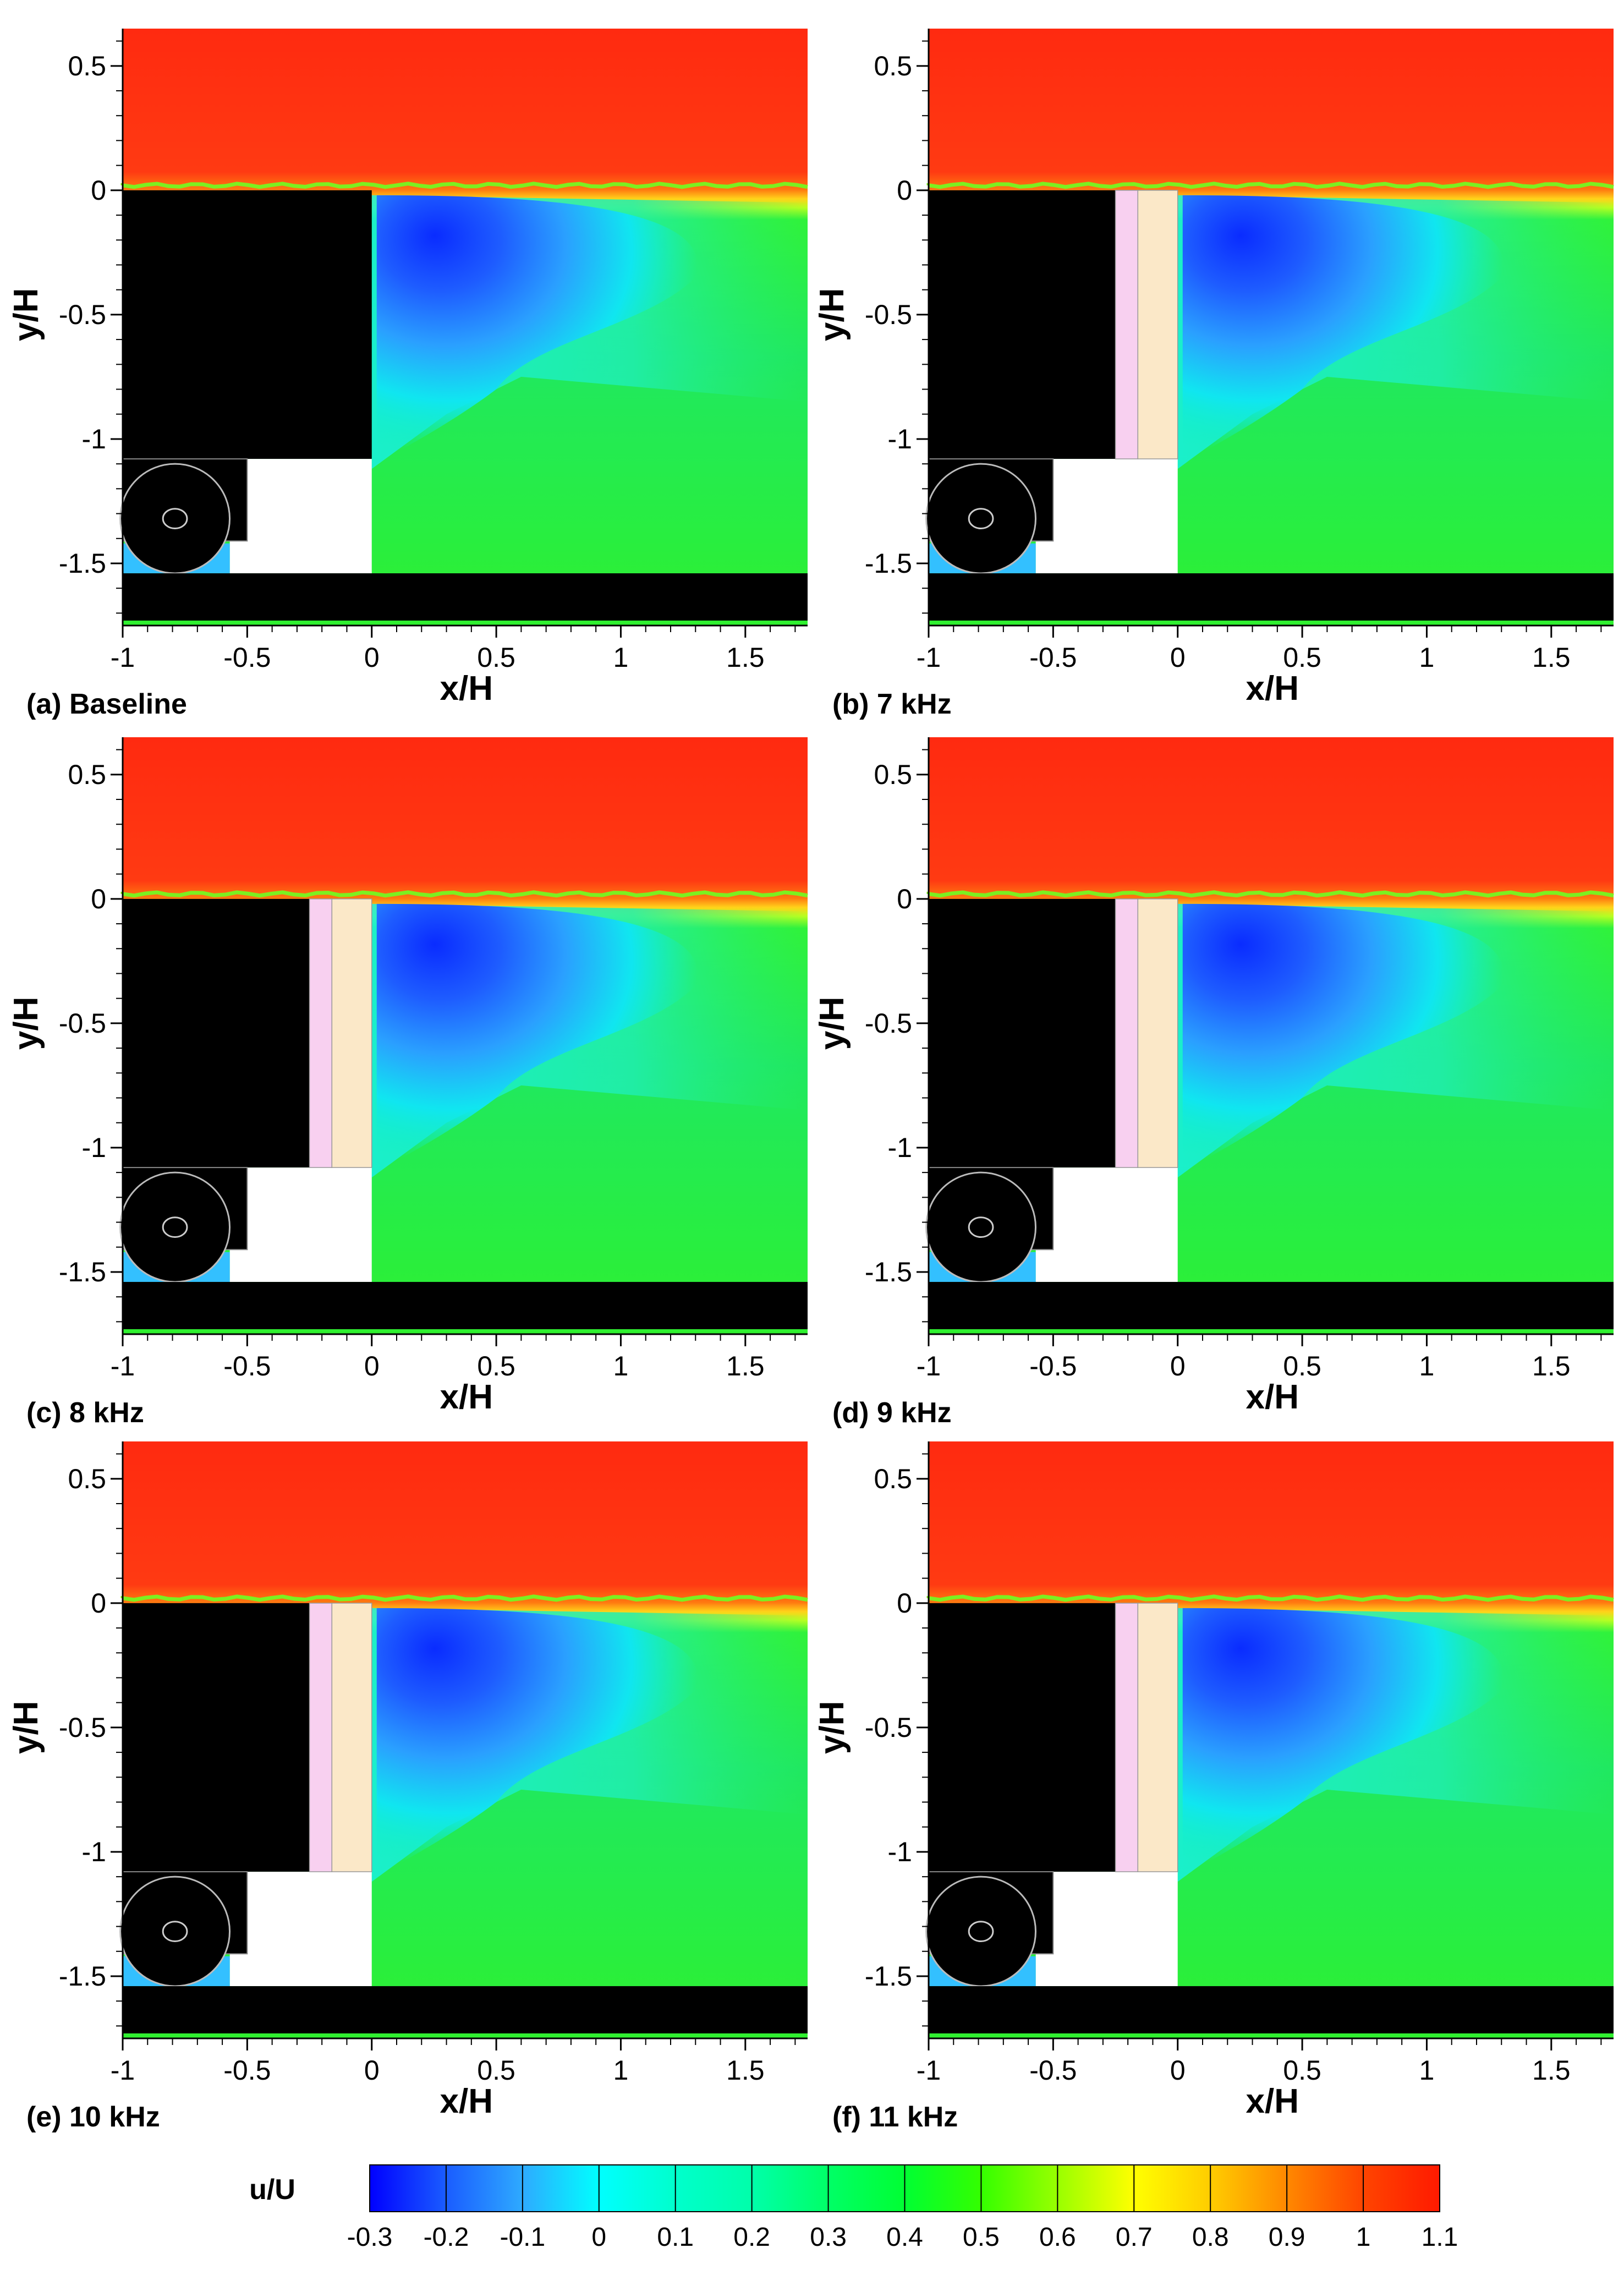  I want to click on colorbar-tick-label: 0.2, so click(751, 2237).